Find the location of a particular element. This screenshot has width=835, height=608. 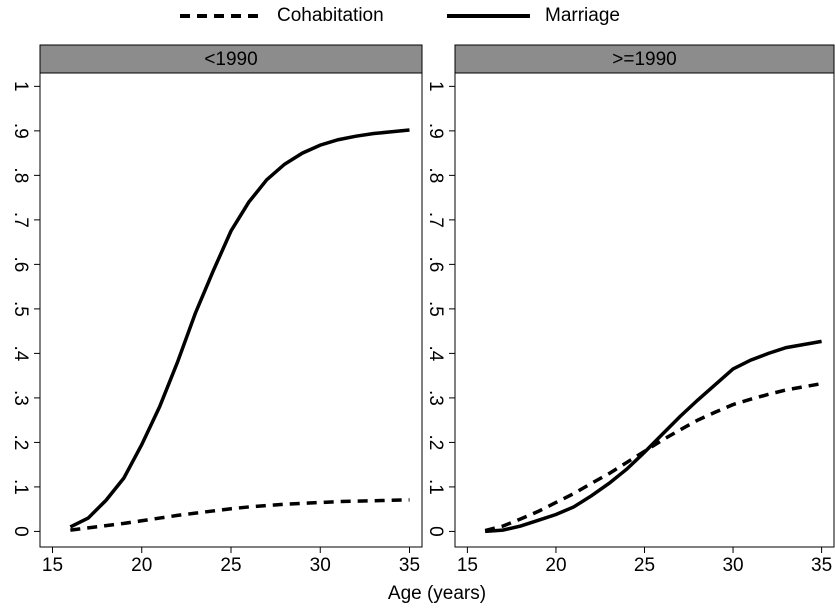

panel-header is located at coordinates (231, 59).